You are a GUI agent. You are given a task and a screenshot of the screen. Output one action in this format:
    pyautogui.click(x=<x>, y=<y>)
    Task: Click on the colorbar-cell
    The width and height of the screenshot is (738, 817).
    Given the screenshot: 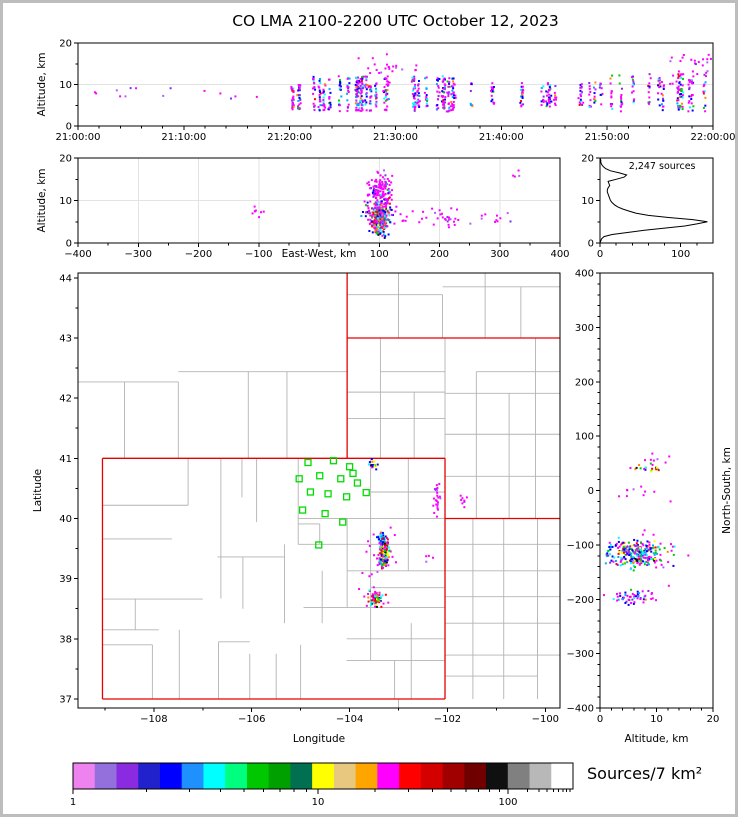 What is the action you would take?
    pyautogui.click(x=258, y=776)
    